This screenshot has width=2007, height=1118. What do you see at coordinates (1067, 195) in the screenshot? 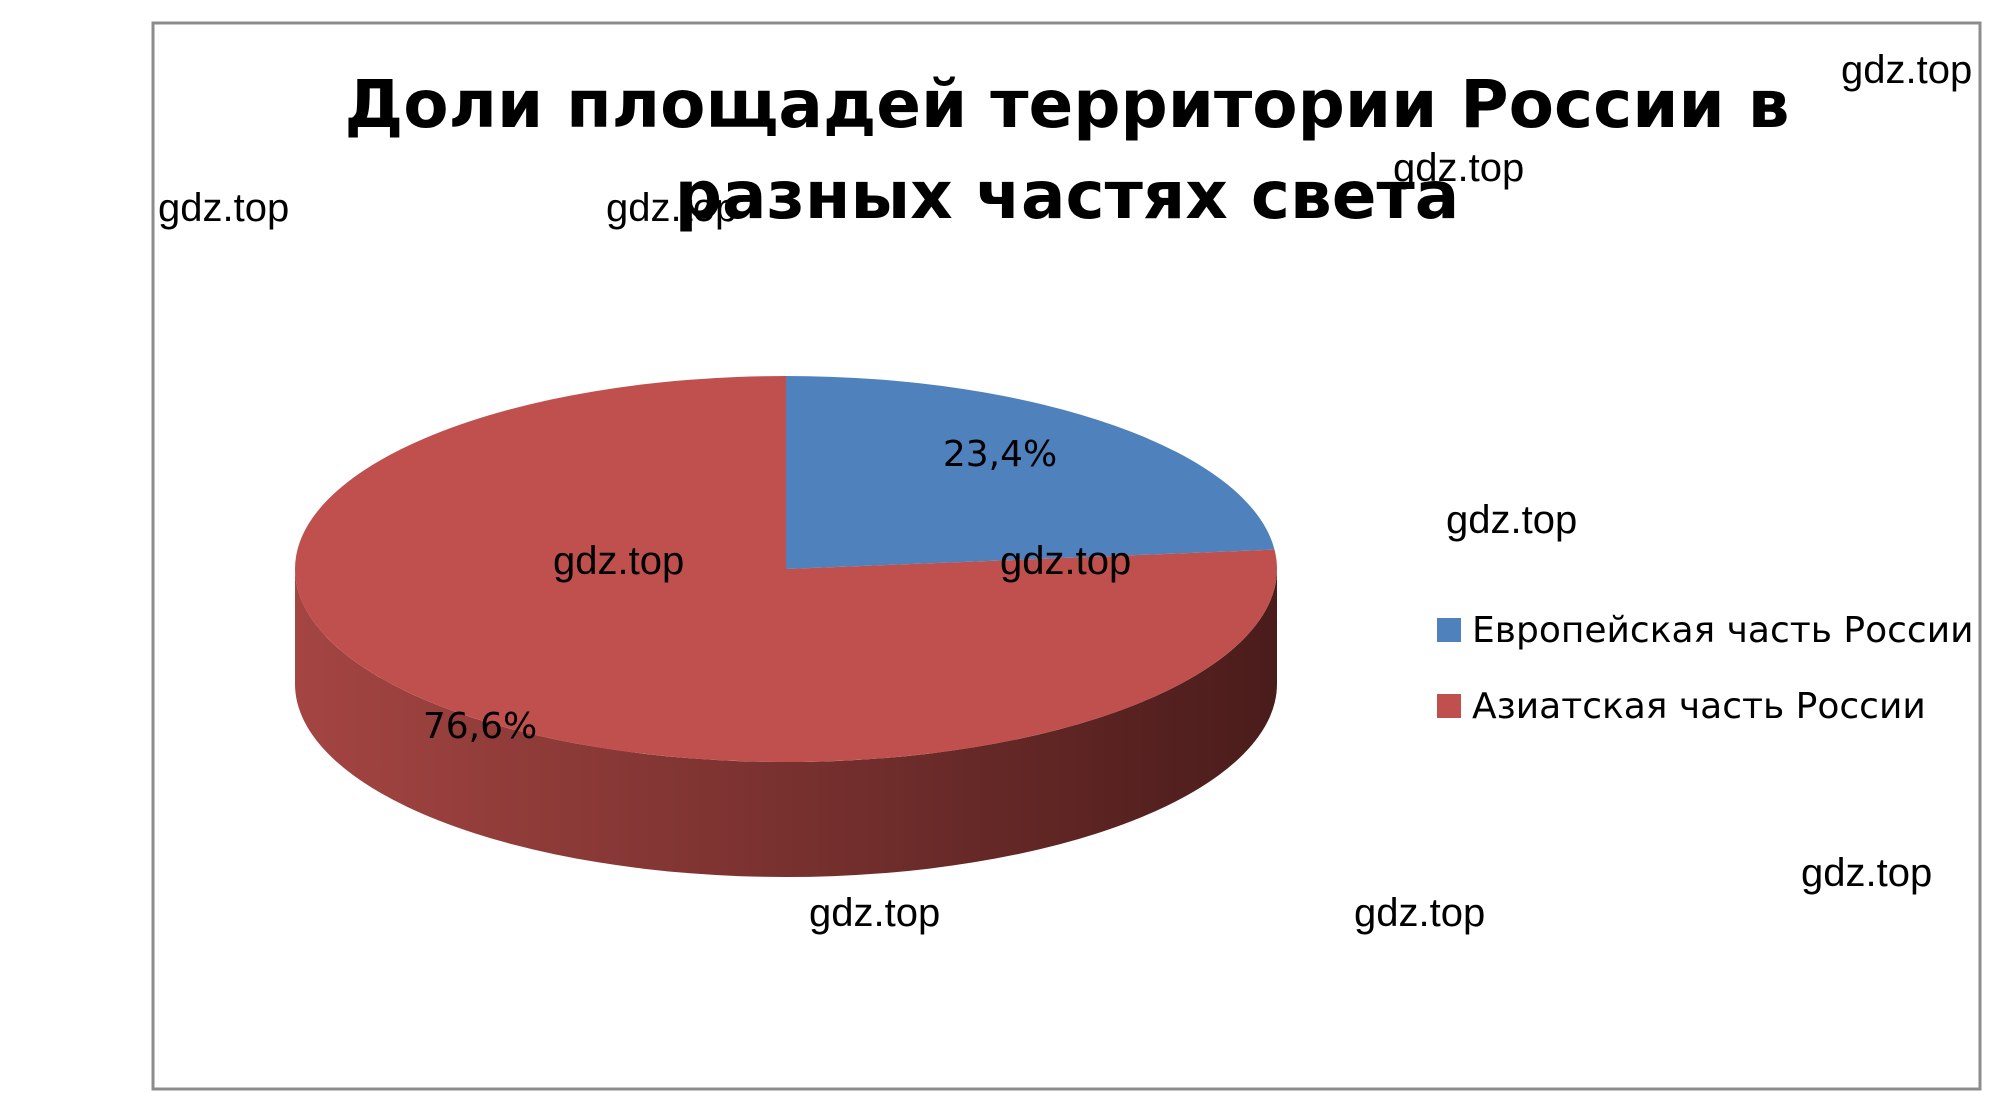
I see `chart-title-line-2: разных частях света` at bounding box center [1067, 195].